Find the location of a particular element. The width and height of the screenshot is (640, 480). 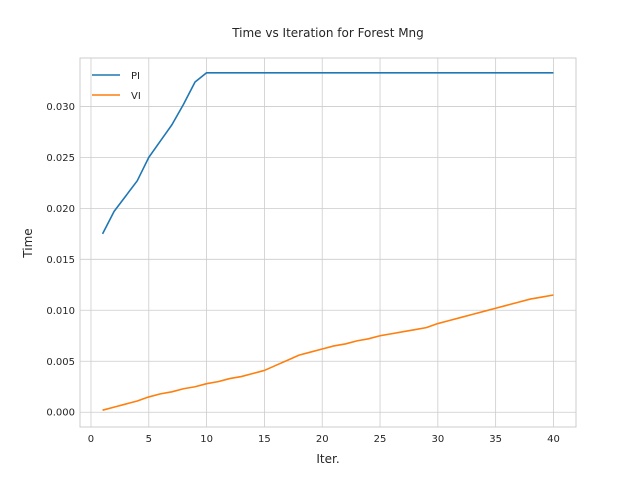

y-axis-title: Time is located at coordinates (28, 243).